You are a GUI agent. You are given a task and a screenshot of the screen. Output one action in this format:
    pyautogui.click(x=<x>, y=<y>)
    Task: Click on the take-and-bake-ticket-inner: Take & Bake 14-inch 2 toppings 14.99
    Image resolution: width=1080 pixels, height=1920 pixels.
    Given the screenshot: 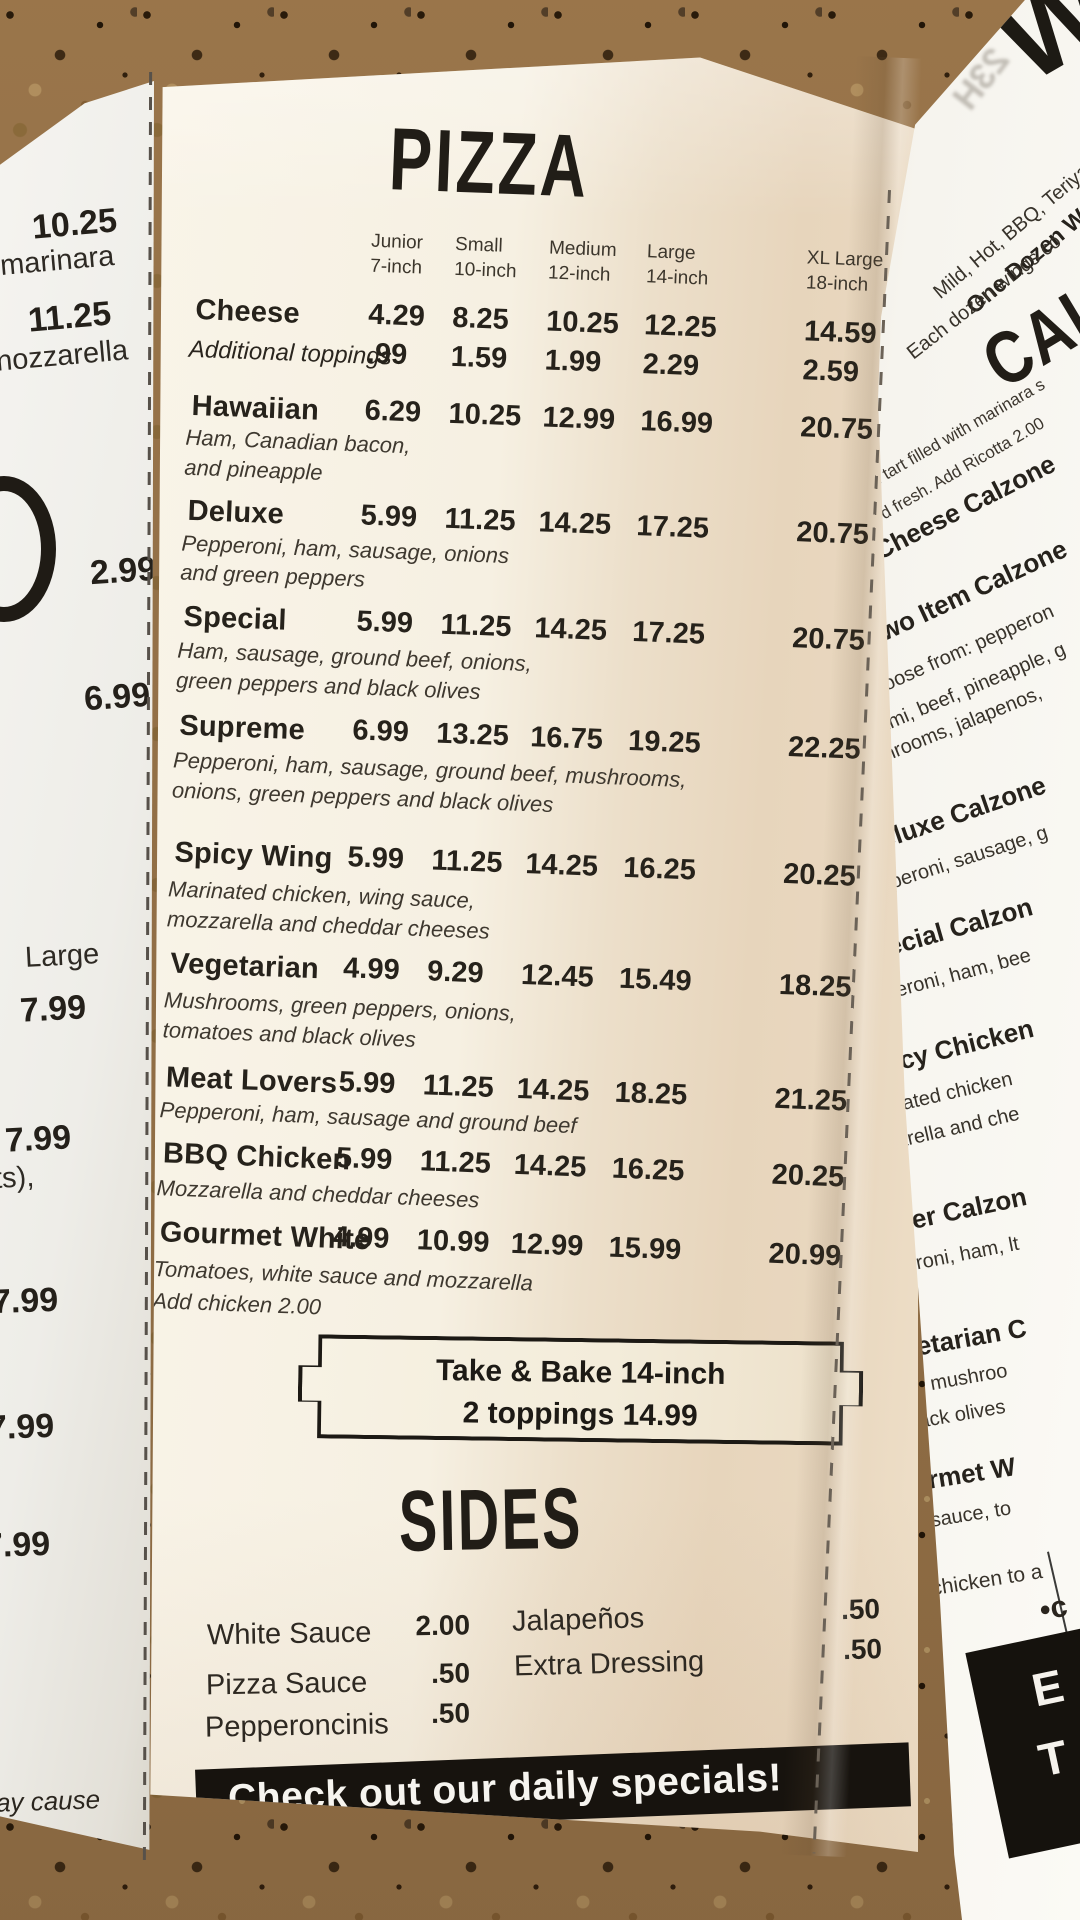 What is the action you would take?
    pyautogui.click(x=580, y=1390)
    